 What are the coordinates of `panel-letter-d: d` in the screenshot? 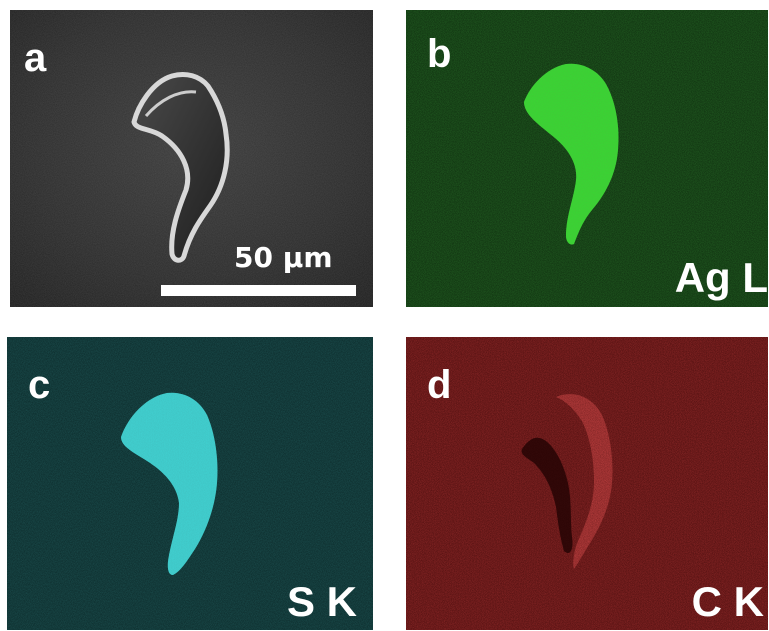 It's located at (439, 385).